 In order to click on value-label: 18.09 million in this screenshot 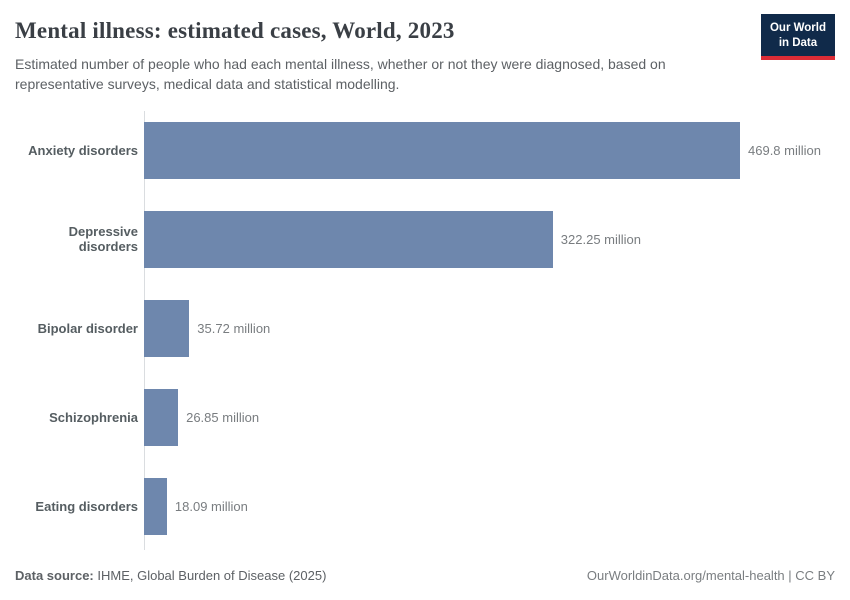, I will do `click(211, 506)`.